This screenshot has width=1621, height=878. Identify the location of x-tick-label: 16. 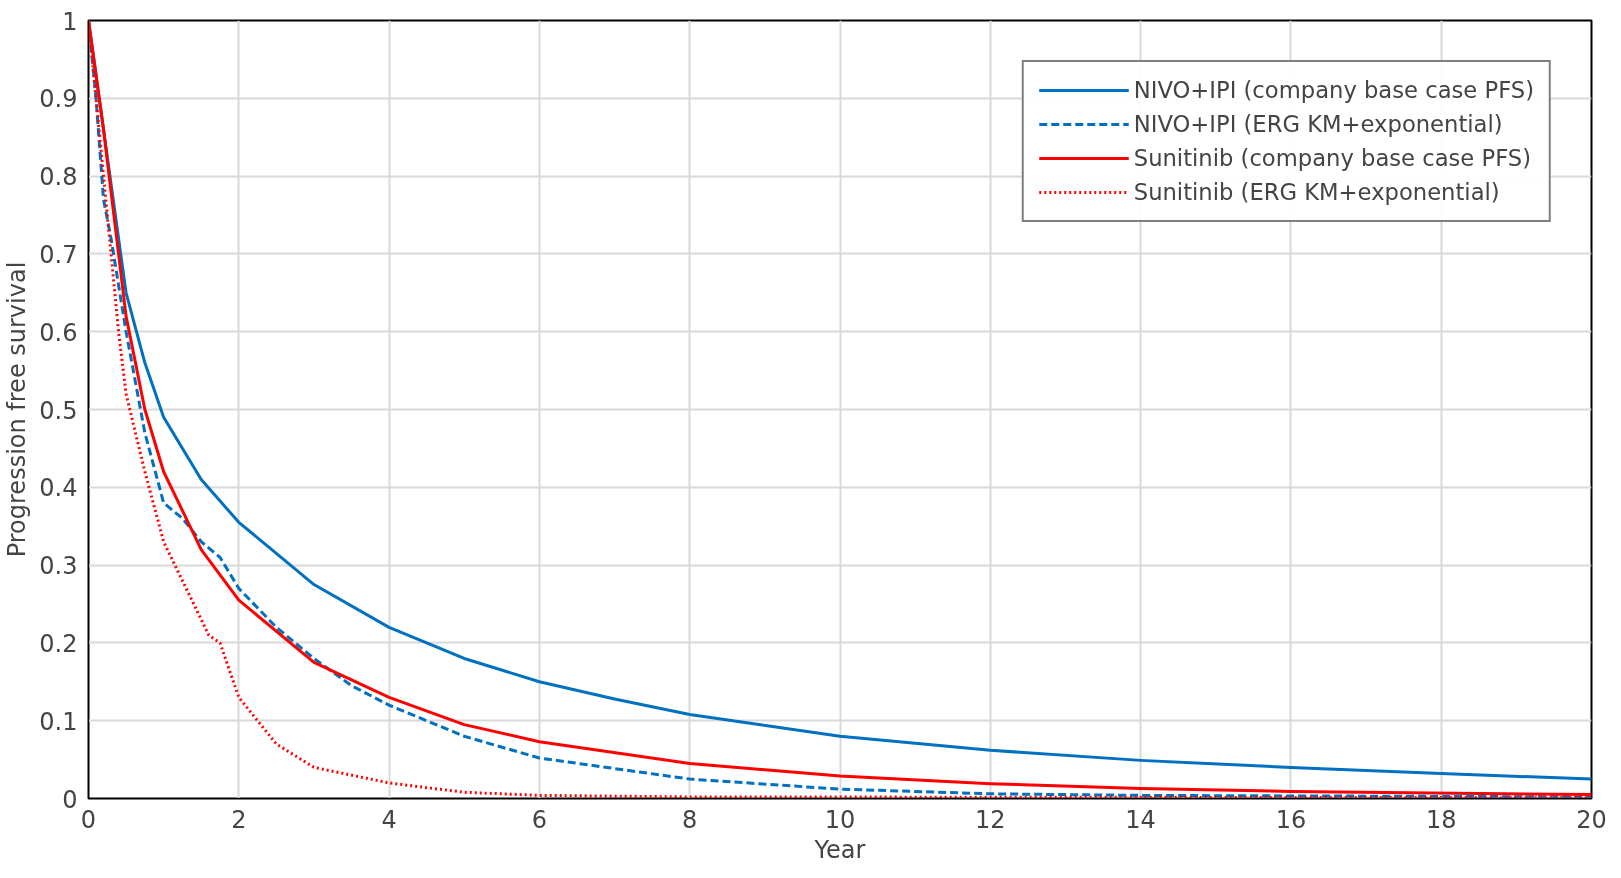
(1291, 819).